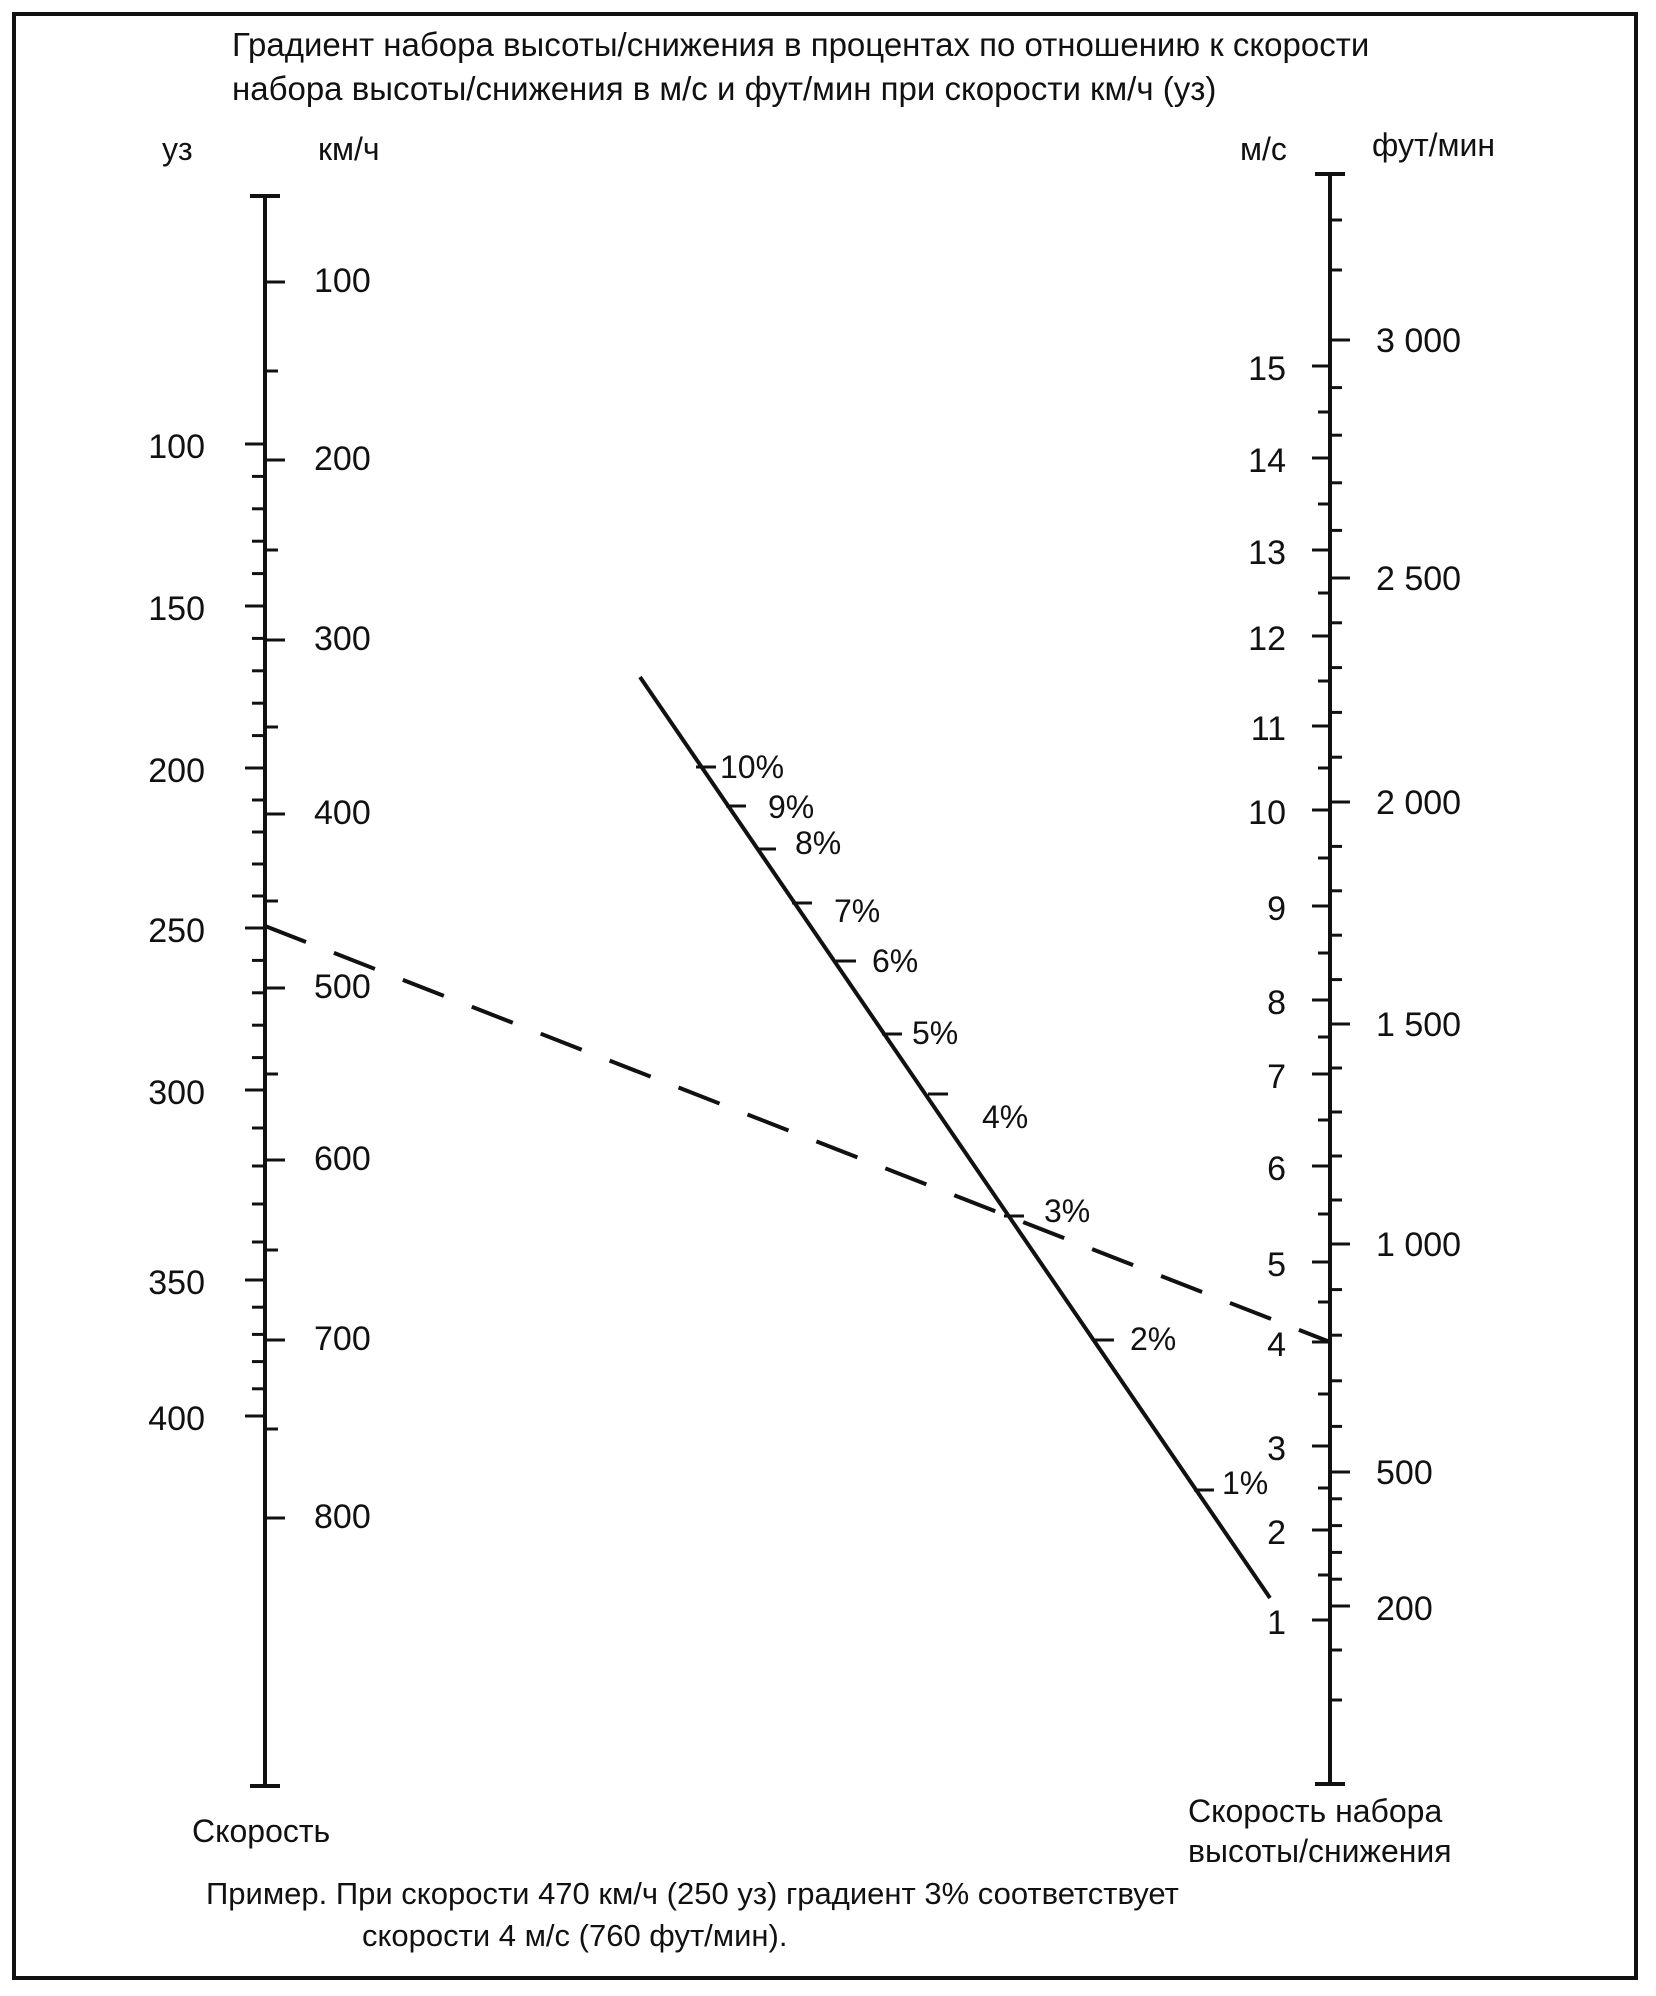 This screenshot has width=1656, height=1996. What do you see at coordinates (818, 843) in the screenshot?
I see `gradient-label-8: 8%` at bounding box center [818, 843].